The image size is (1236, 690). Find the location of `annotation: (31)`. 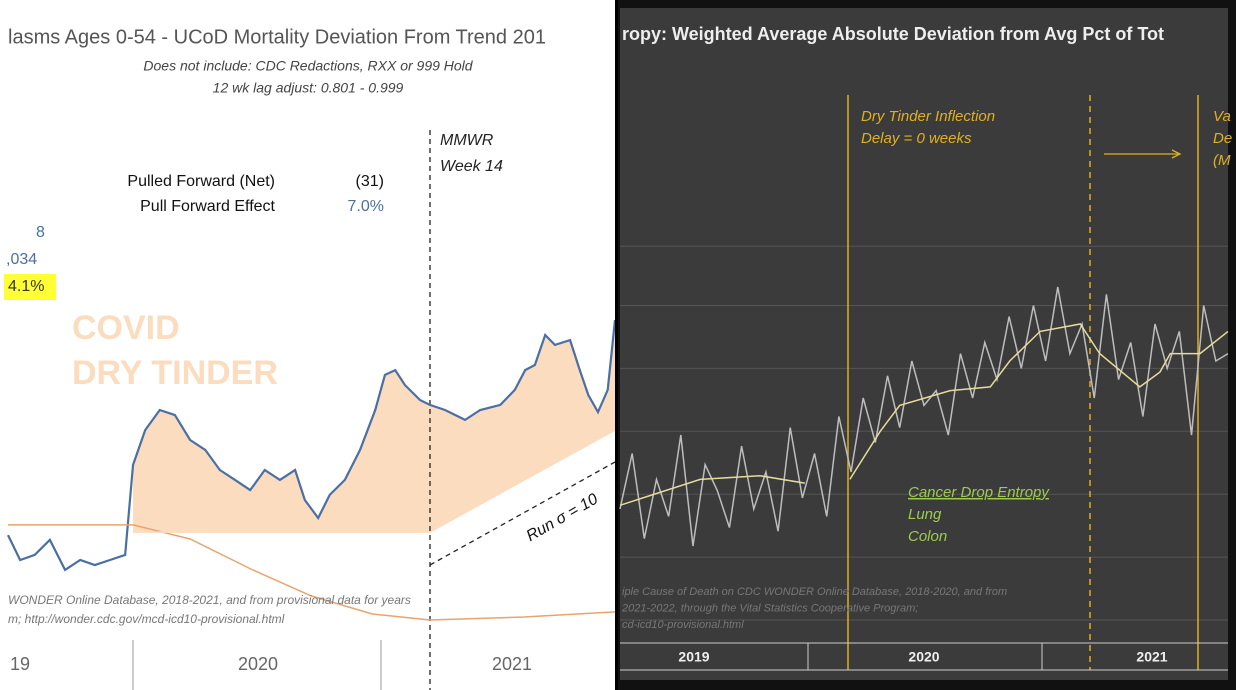

annotation: (31) is located at coordinates (370, 181).